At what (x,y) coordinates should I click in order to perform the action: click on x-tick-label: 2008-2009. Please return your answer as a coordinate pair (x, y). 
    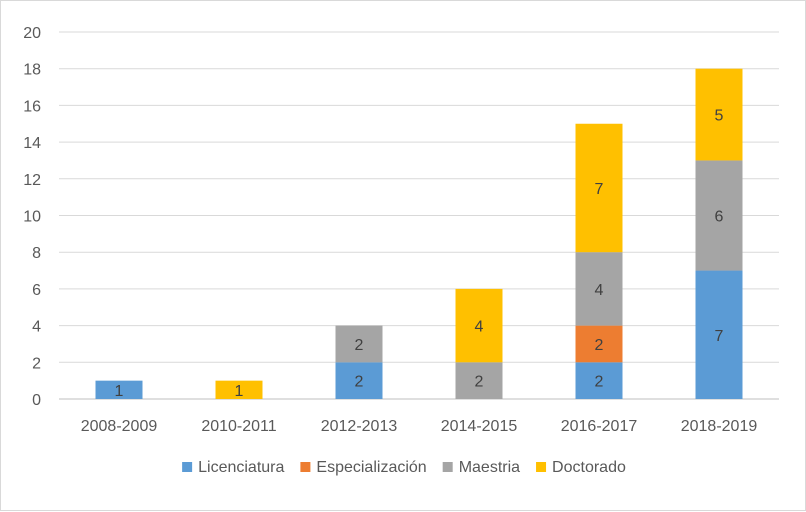
    Looking at the image, I should click on (119, 426).